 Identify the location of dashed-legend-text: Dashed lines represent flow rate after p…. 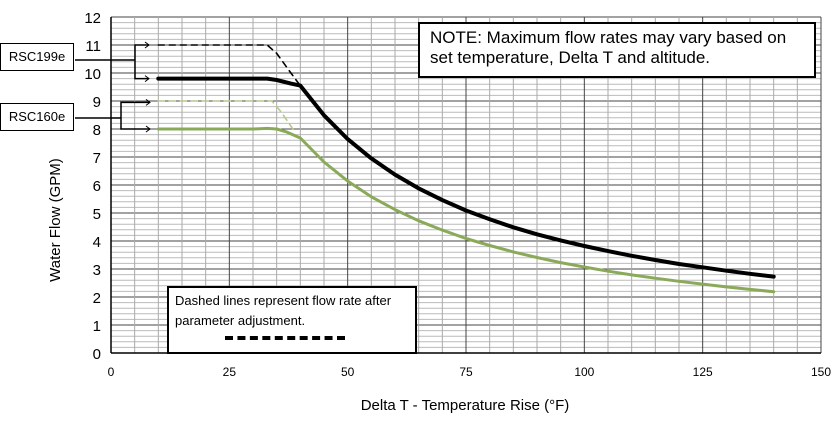
(283, 310).